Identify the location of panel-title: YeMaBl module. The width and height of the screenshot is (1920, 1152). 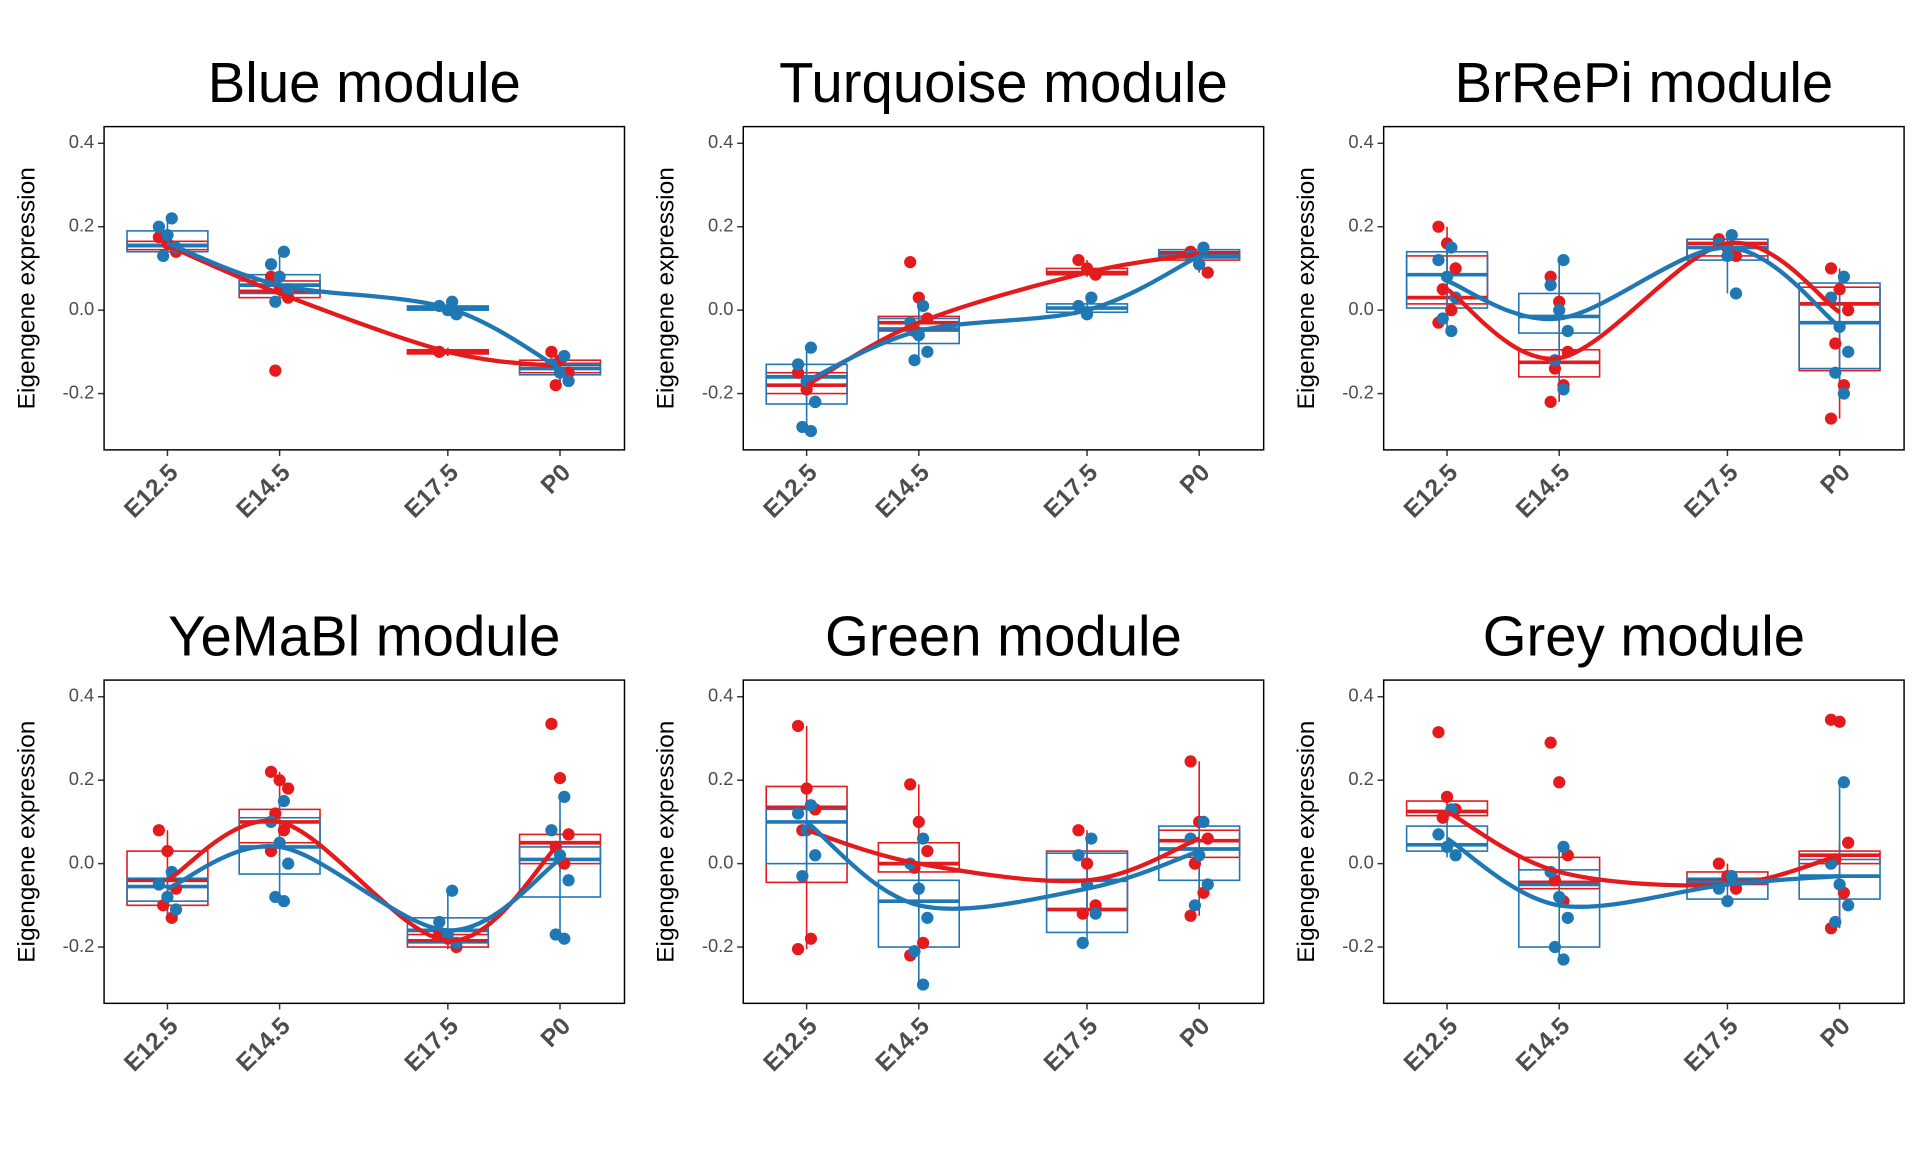
(364, 636).